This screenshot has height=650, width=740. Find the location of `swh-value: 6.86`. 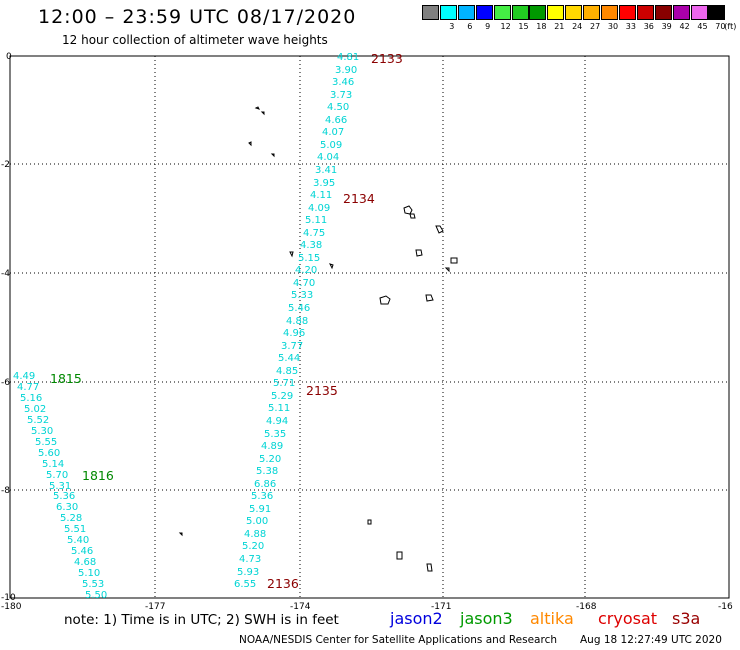

swh-value: 6.86 is located at coordinates (265, 484).